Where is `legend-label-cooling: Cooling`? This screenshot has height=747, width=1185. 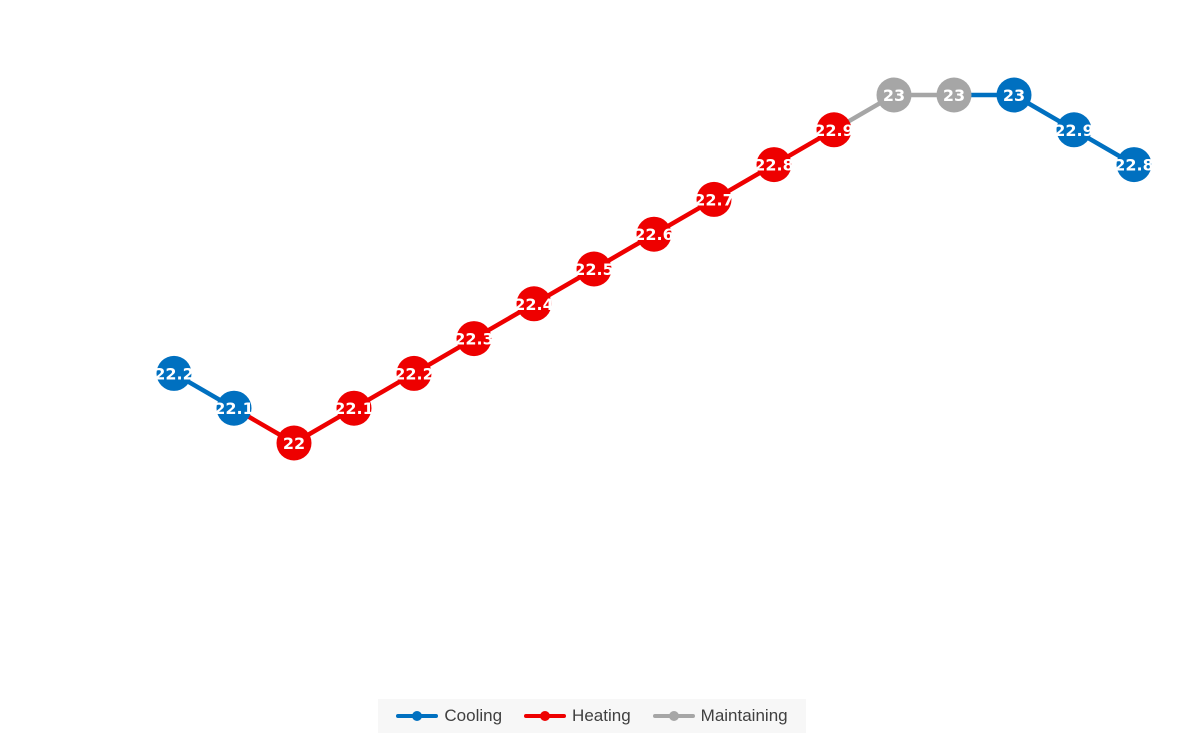
legend-label-cooling: Cooling is located at coordinates (473, 715).